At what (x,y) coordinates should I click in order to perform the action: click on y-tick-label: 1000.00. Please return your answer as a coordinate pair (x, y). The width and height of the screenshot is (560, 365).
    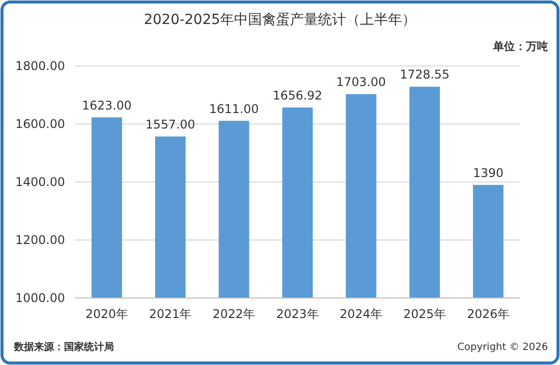
    Looking at the image, I should click on (40, 298).